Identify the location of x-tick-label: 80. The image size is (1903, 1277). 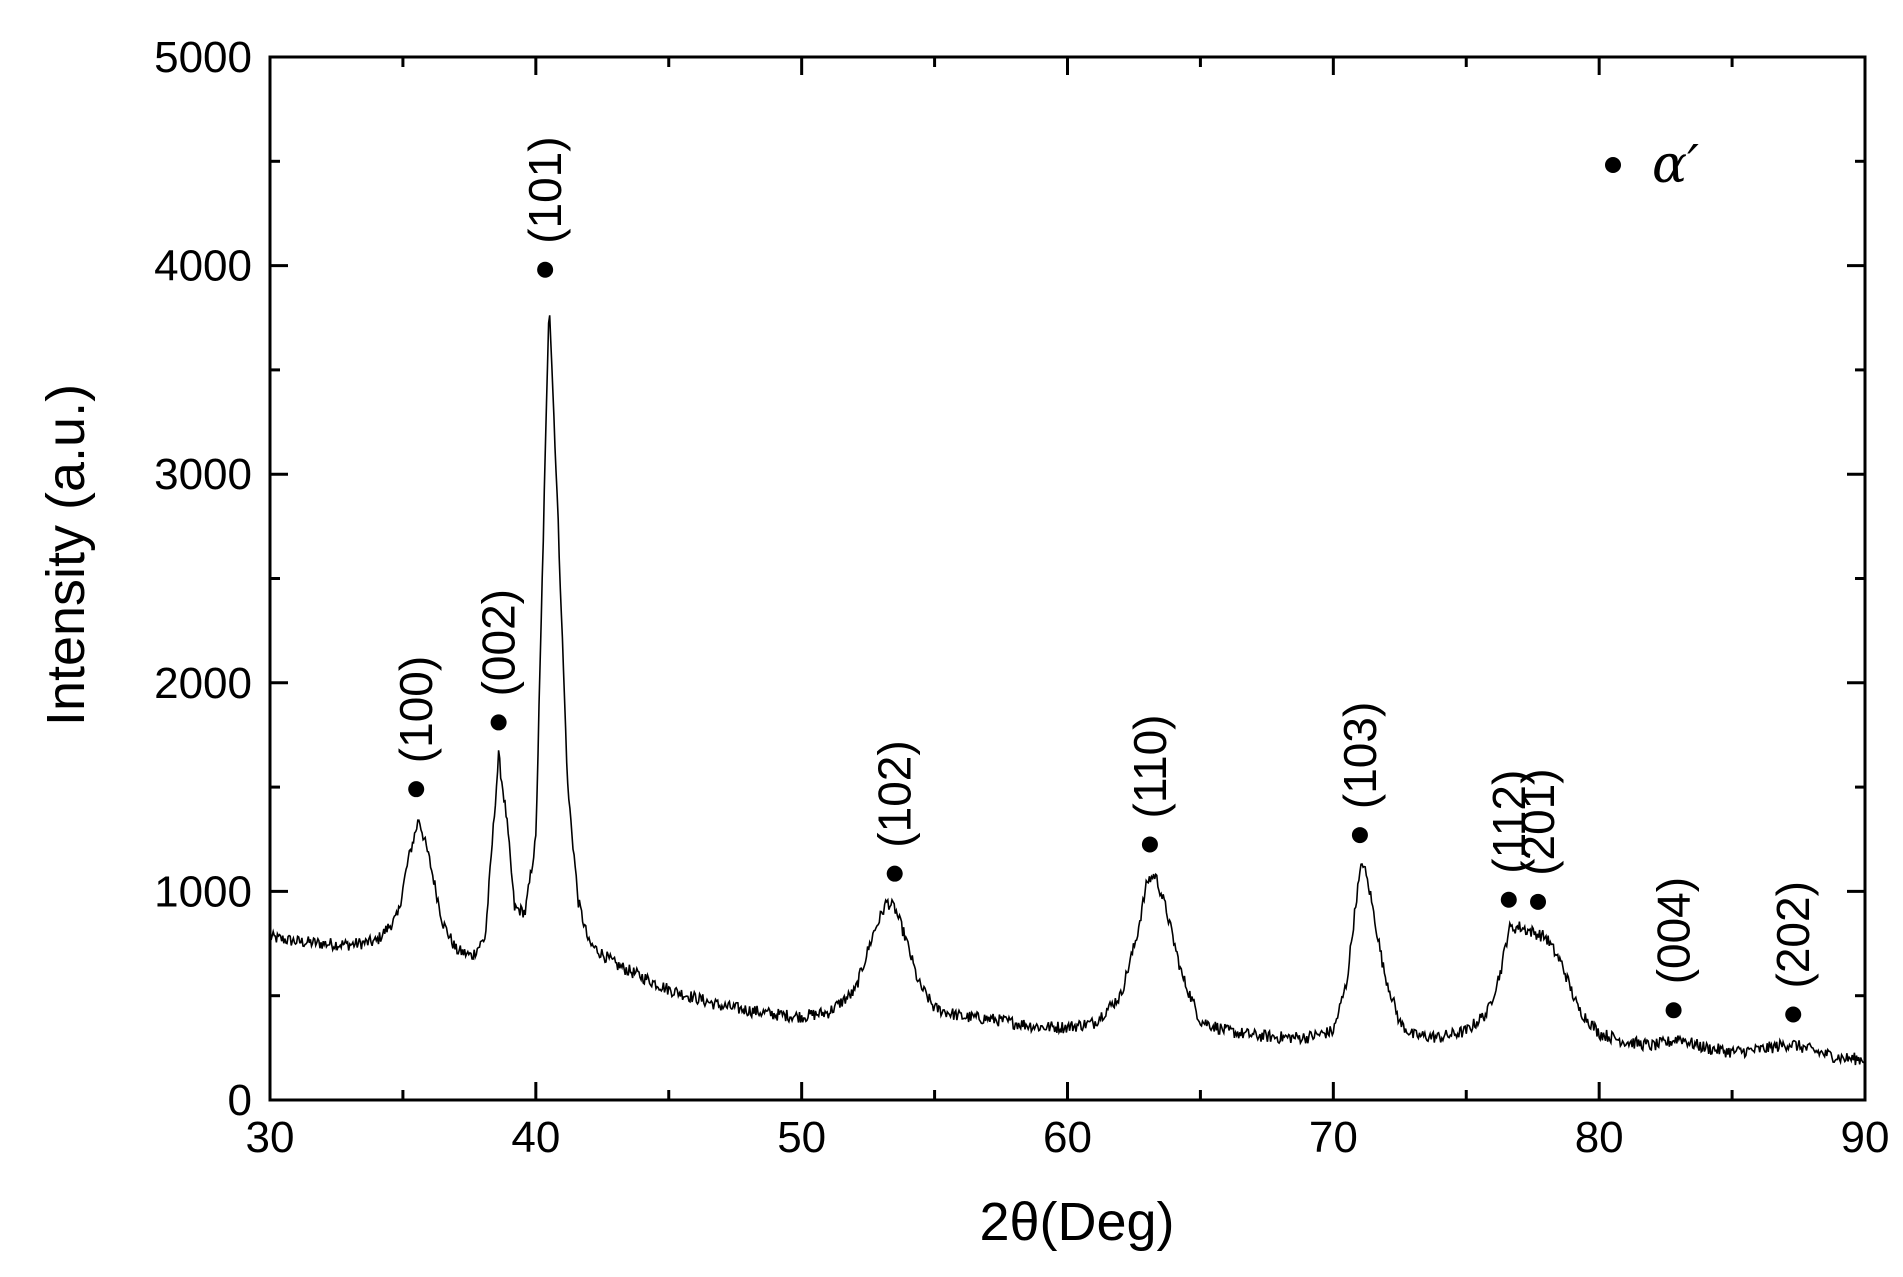
(1599, 1137).